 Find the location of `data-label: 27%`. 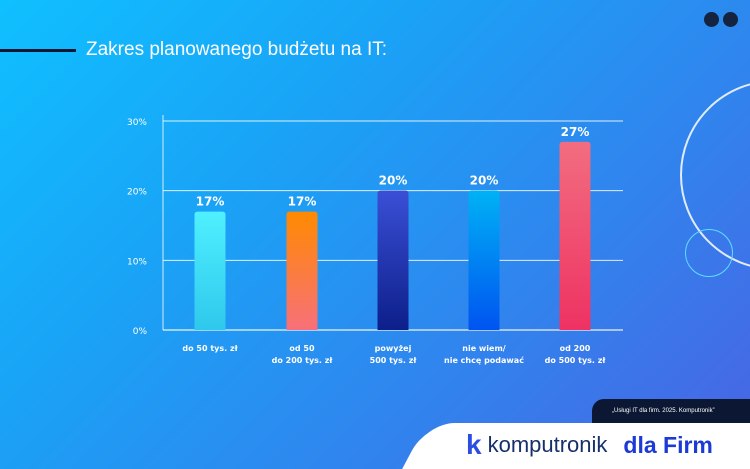

data-label: 27% is located at coordinates (575, 132).